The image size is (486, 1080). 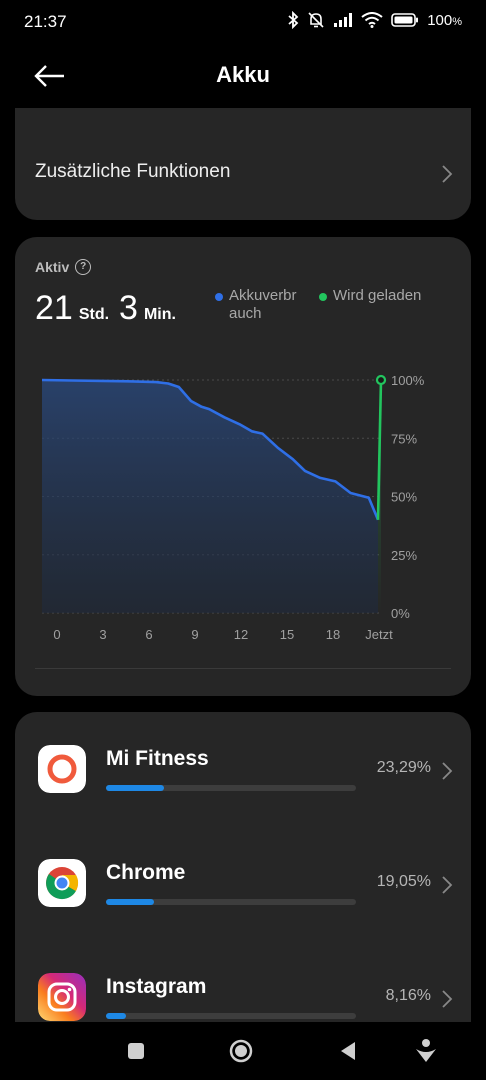 What do you see at coordinates (426, 1051) in the screenshot?
I see `assistant-icon` at bounding box center [426, 1051].